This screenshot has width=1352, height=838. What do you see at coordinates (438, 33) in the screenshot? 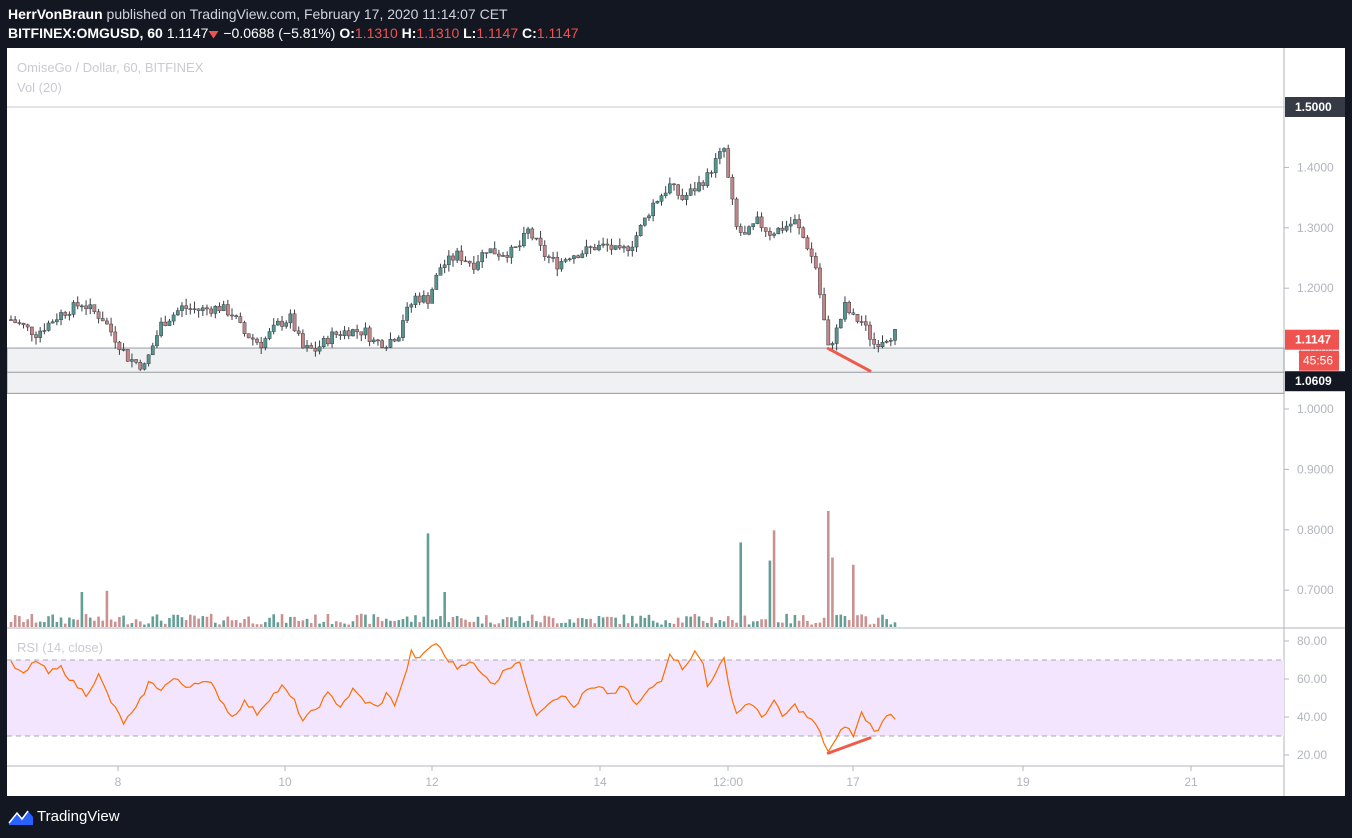
I see `high-value: 1.1310` at bounding box center [438, 33].